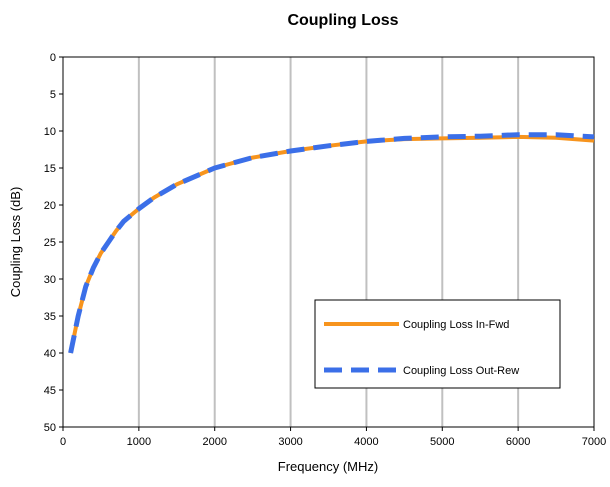 Image resolution: width=610 pixels, height=487 pixels. Describe the element at coordinates (50, 206) in the screenshot. I see `y-tick-label: 20` at that location.